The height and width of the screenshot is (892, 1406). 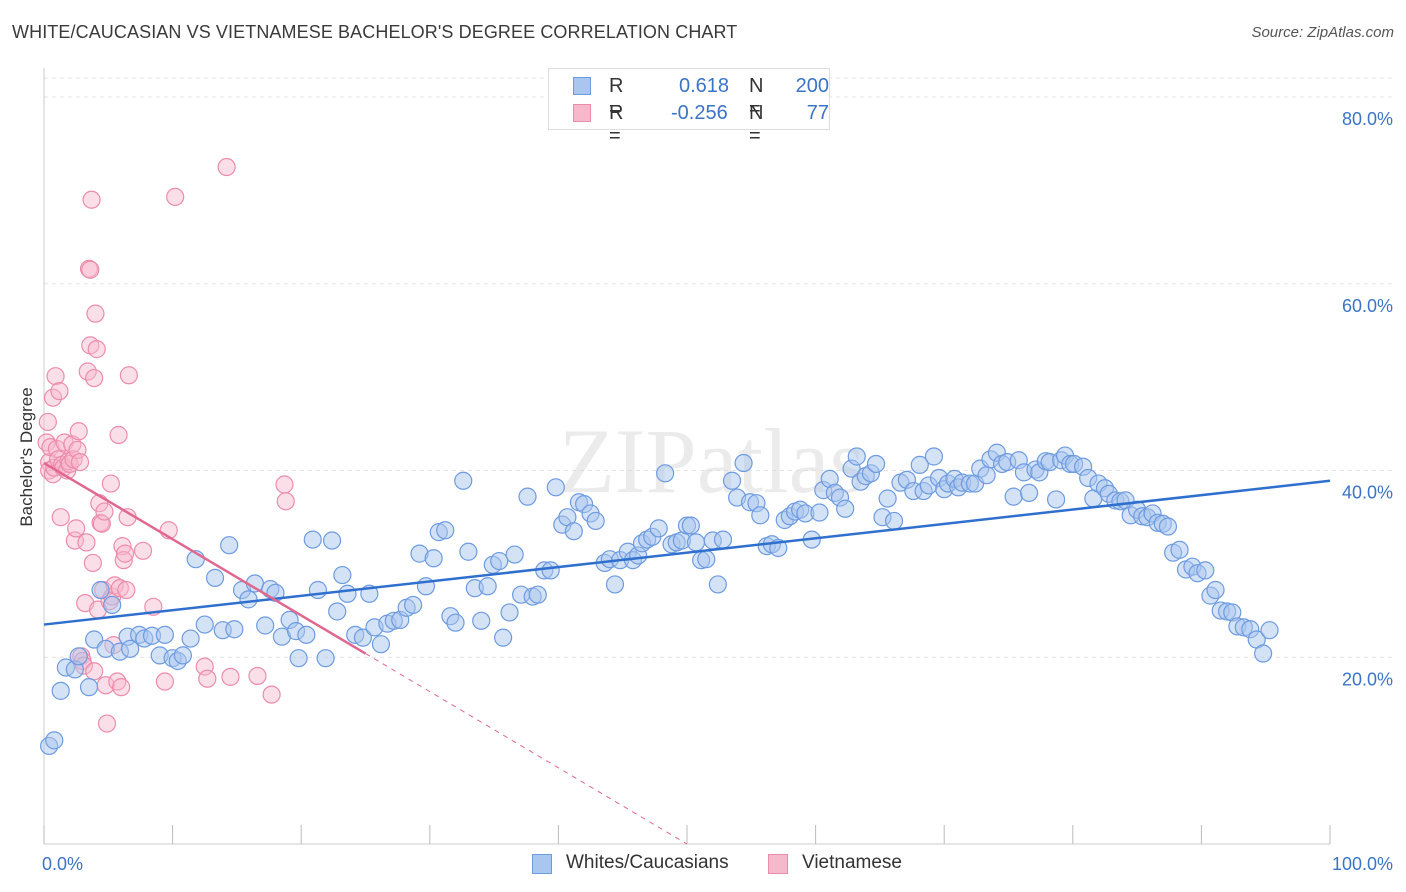 What do you see at coordinates (616, 124) in the screenshot?
I see `r-label: R =` at bounding box center [616, 124].